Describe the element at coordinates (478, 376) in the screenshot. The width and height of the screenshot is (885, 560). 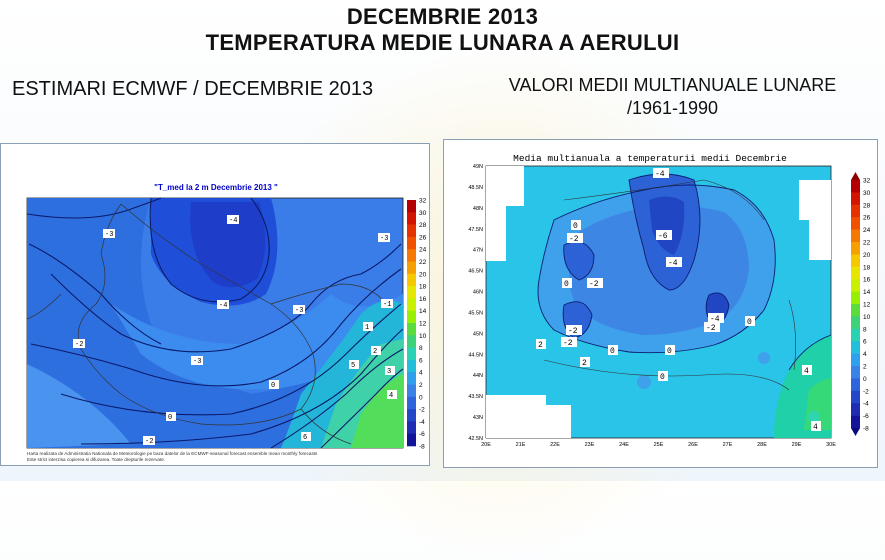
I see `latitude-tick-label: 44N` at that location.